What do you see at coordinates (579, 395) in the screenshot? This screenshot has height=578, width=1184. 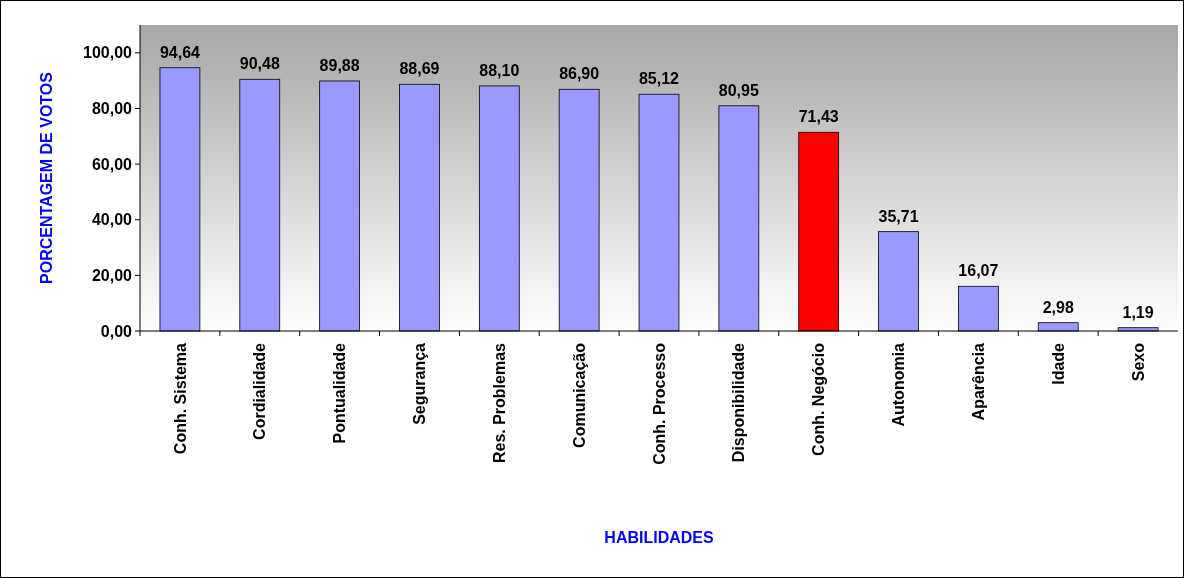 I see `x-tick-label: Comunicação` at bounding box center [579, 395].